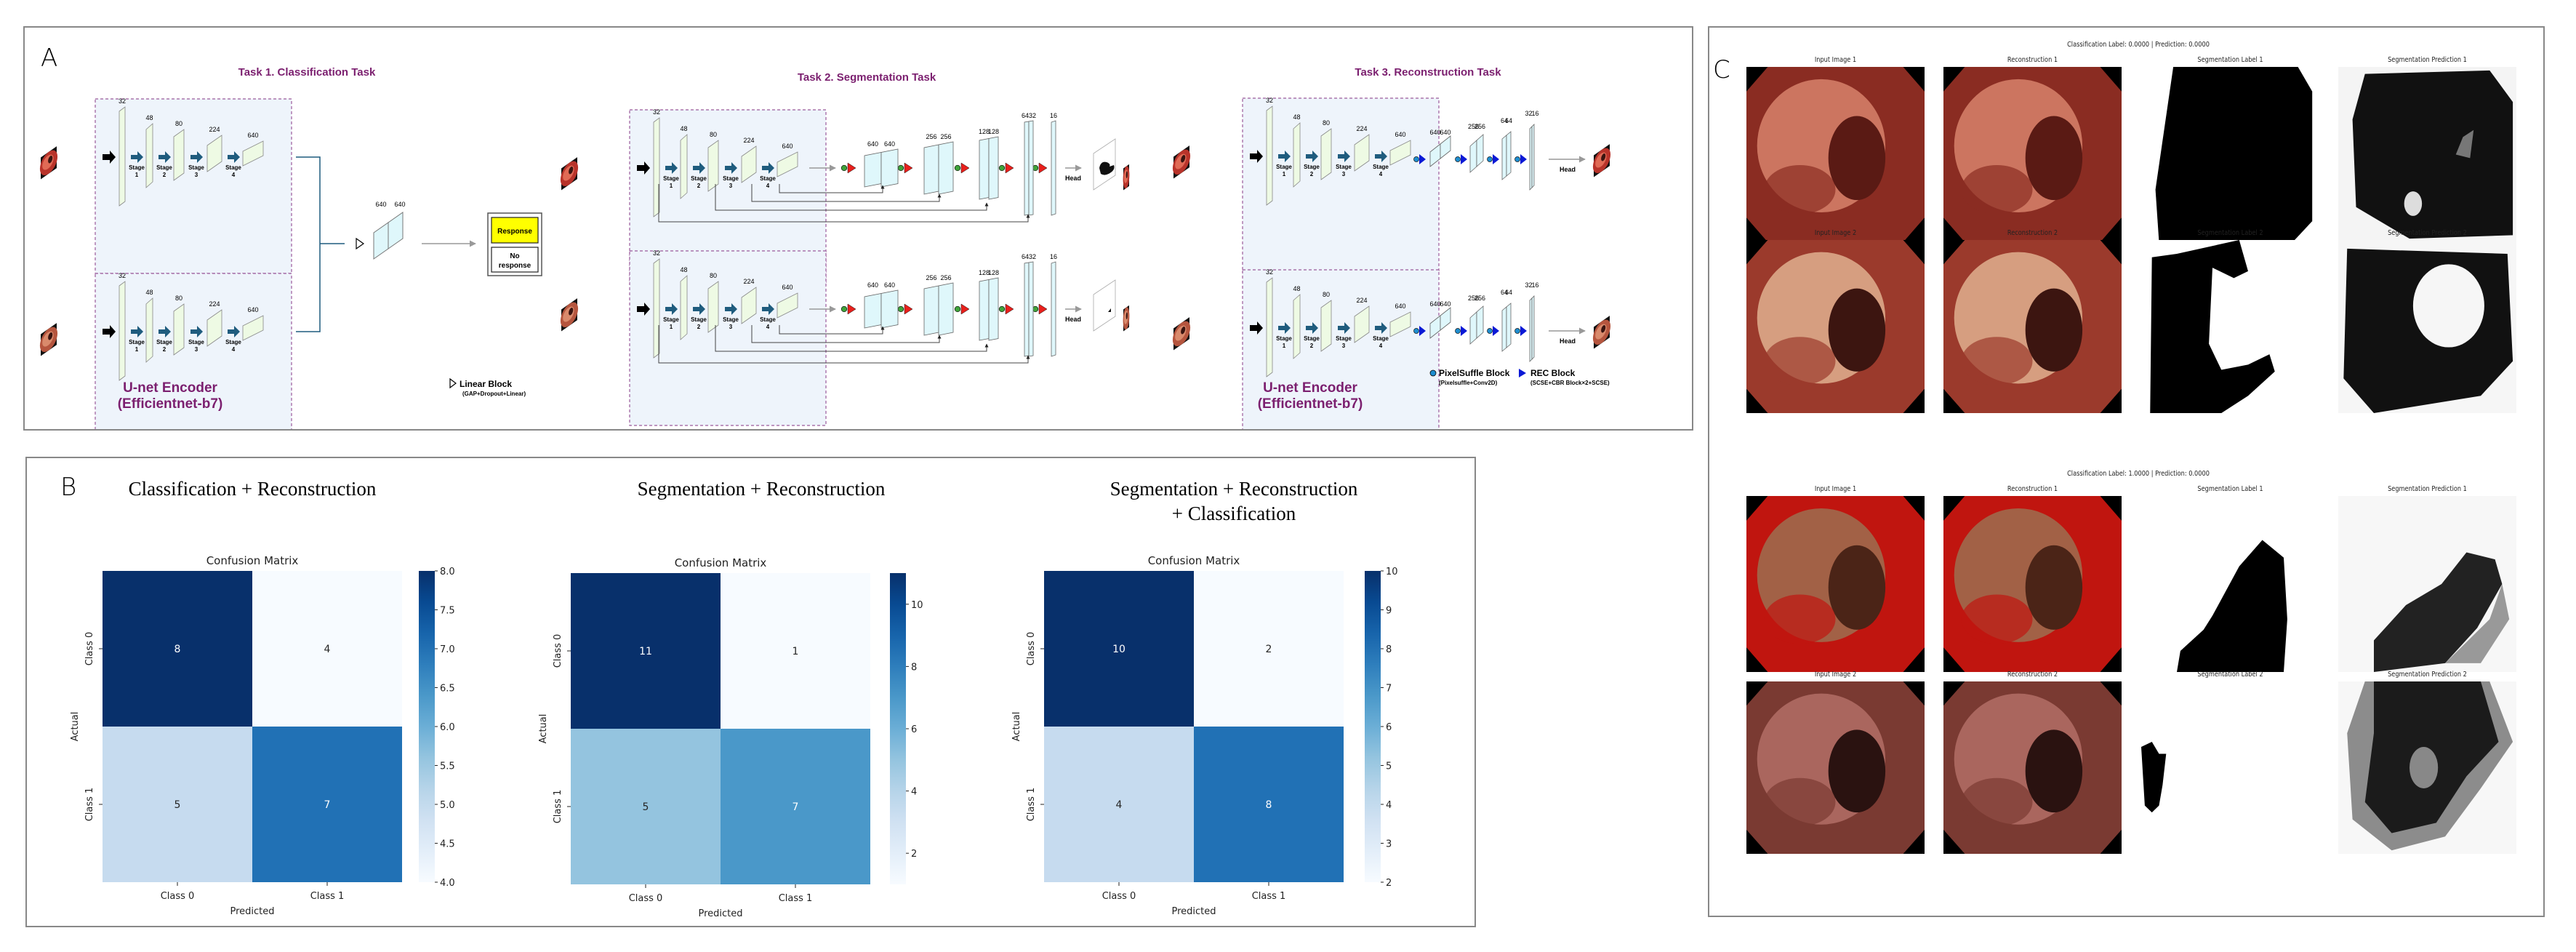 This screenshot has height=952, width=2576. I want to click on y-tick-label: Class 1, so click(89, 805).